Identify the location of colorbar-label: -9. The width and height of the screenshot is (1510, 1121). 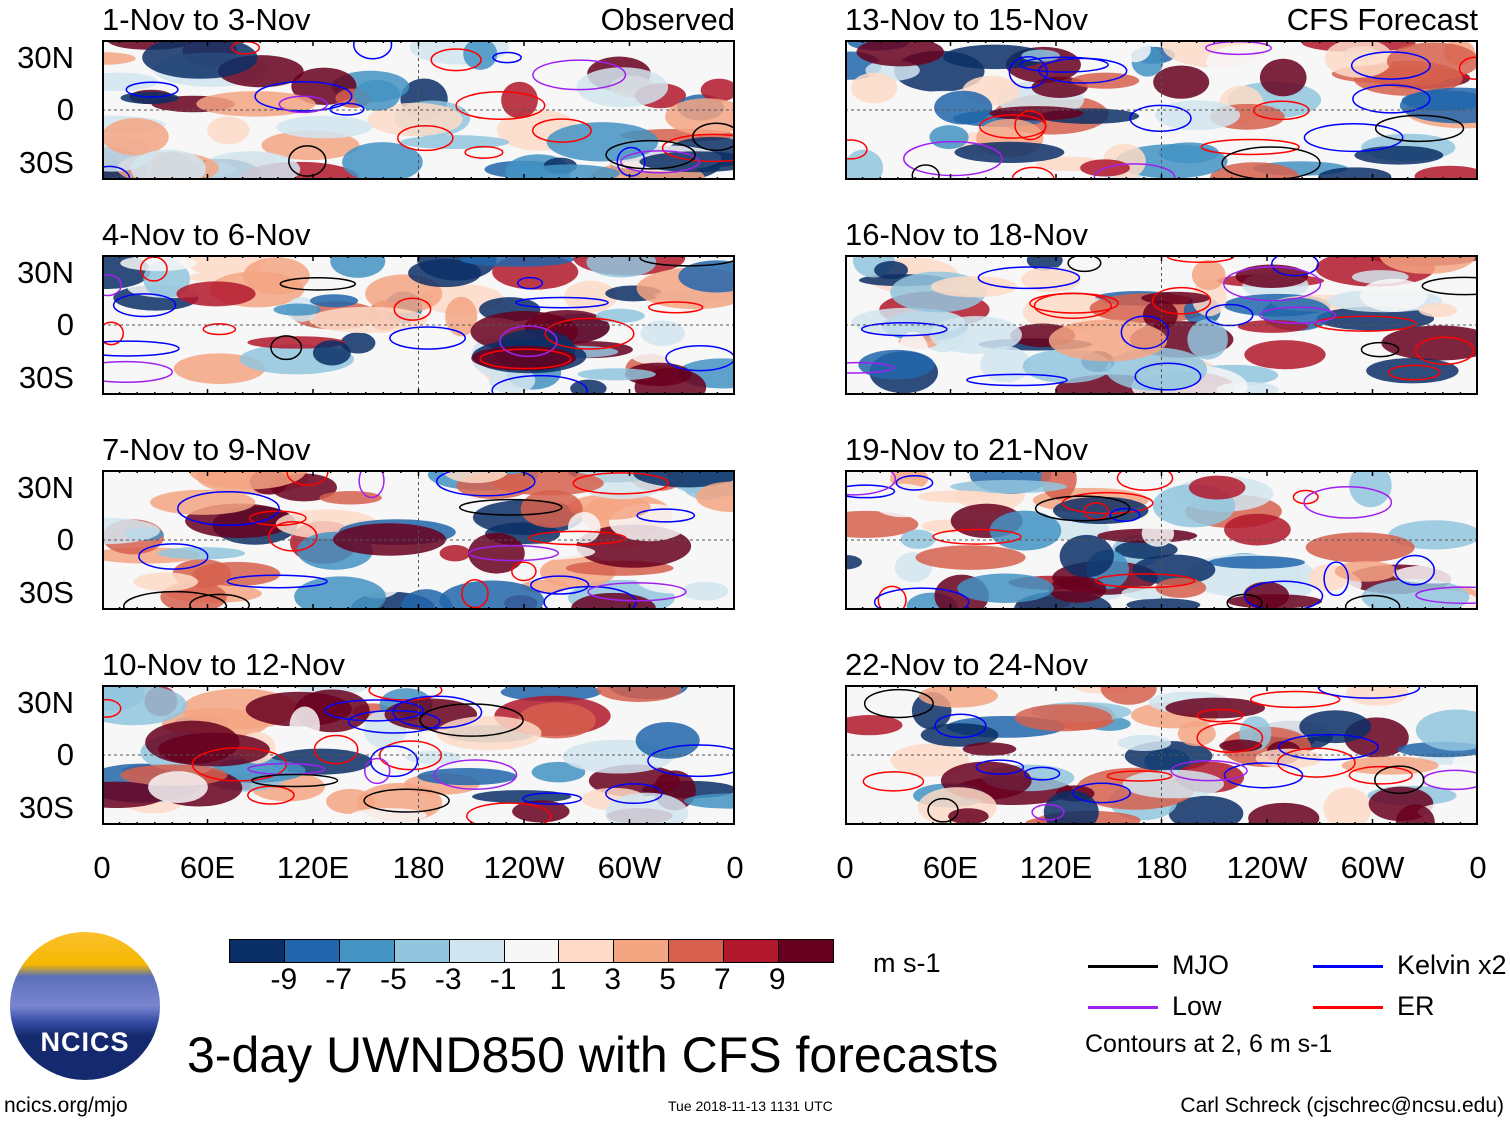
(284, 979).